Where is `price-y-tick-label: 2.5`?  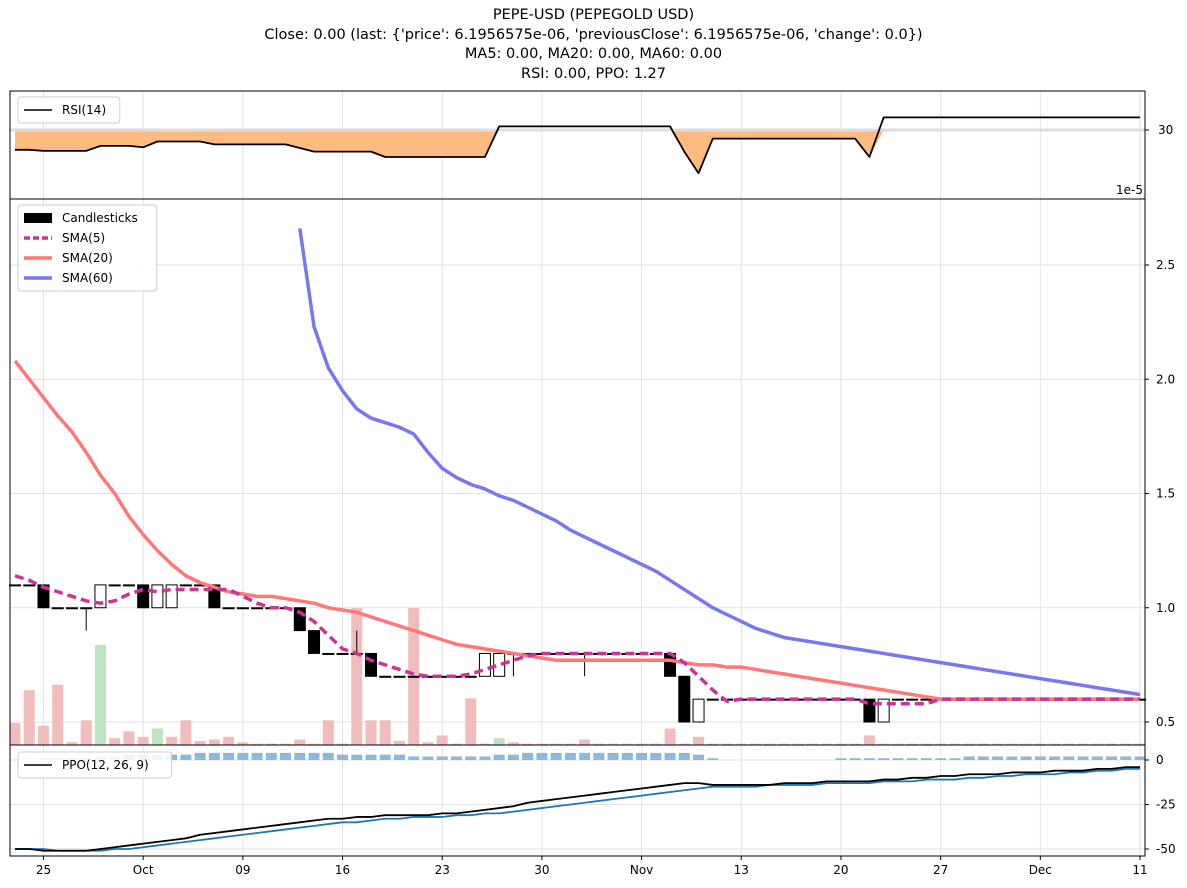 price-y-tick-label: 2.5 is located at coordinates (1165, 265).